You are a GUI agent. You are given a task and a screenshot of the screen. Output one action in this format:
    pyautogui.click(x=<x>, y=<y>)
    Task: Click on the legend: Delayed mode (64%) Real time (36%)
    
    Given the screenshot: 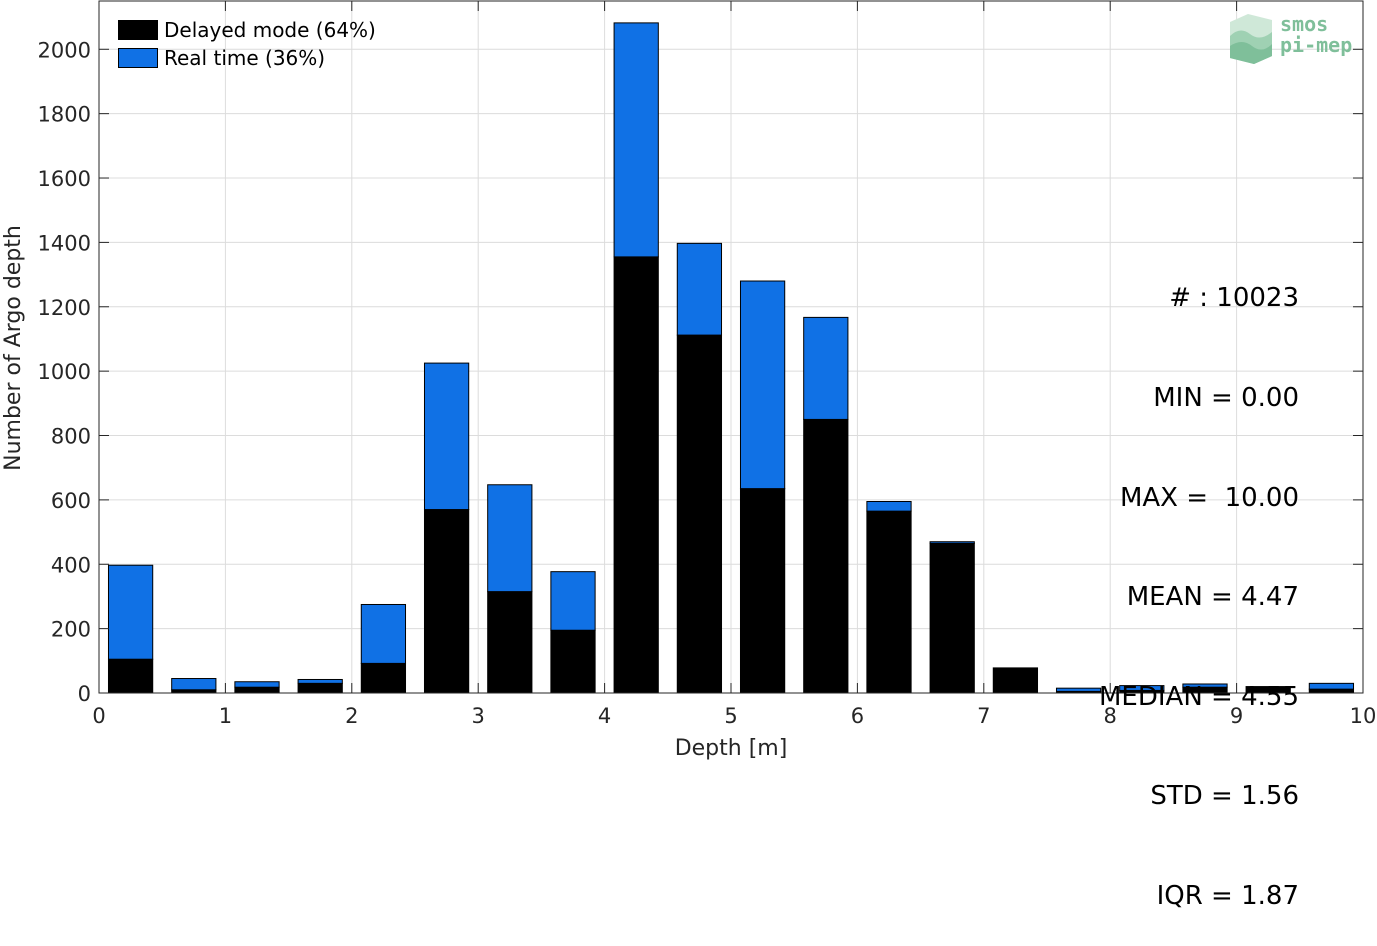 What is the action you would take?
    pyautogui.click(x=247, y=44)
    